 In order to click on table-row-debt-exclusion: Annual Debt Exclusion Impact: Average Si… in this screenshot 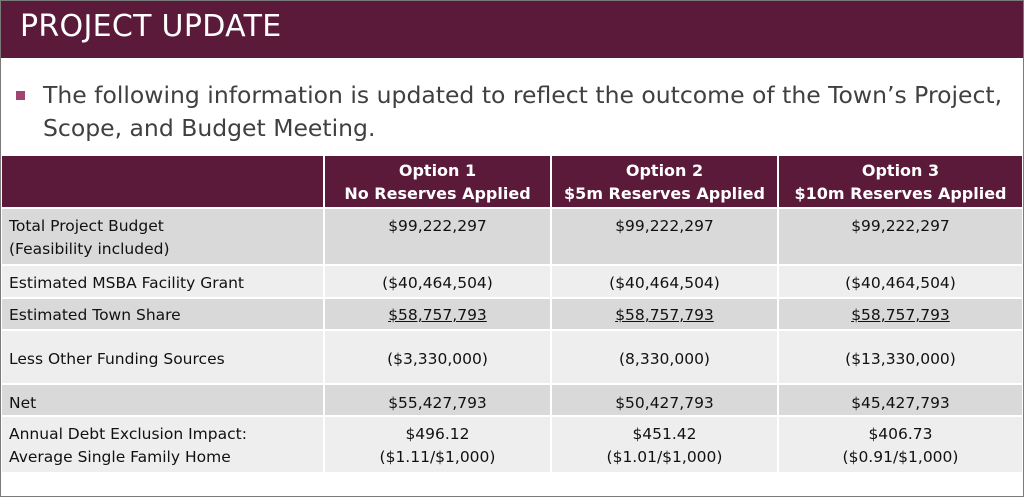, I will do `click(512, 443)`.